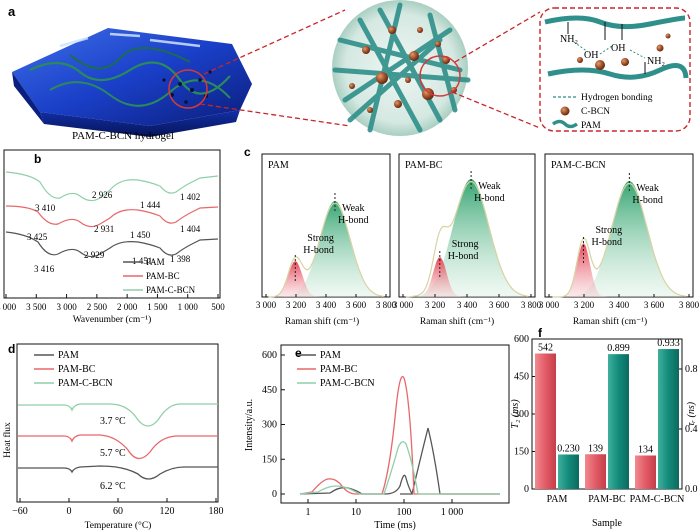  Describe the element at coordinates (526, 489) in the screenshot. I see `y-tick-left-label-f: 0` at that location.